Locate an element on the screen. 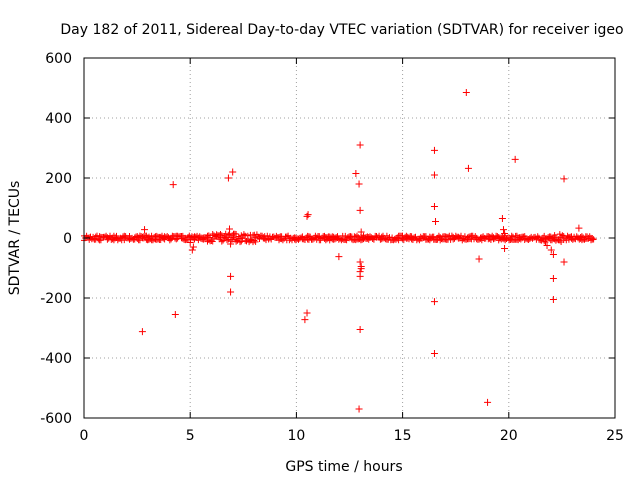  dense-band-marks is located at coordinates (339, 238).